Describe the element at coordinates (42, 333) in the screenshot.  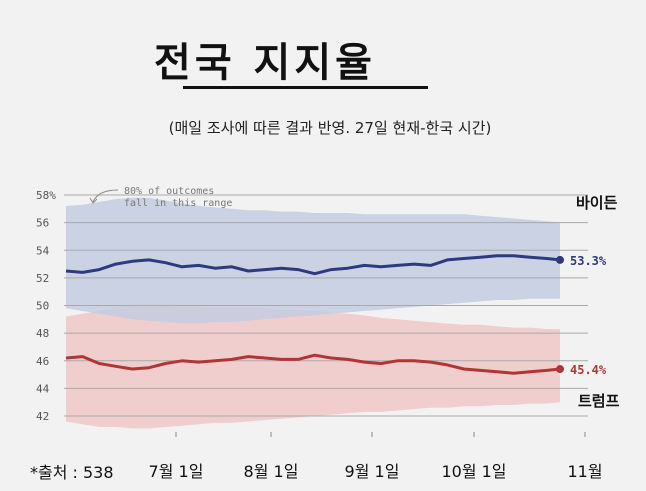
I see `y-tick-label: 48` at that location.